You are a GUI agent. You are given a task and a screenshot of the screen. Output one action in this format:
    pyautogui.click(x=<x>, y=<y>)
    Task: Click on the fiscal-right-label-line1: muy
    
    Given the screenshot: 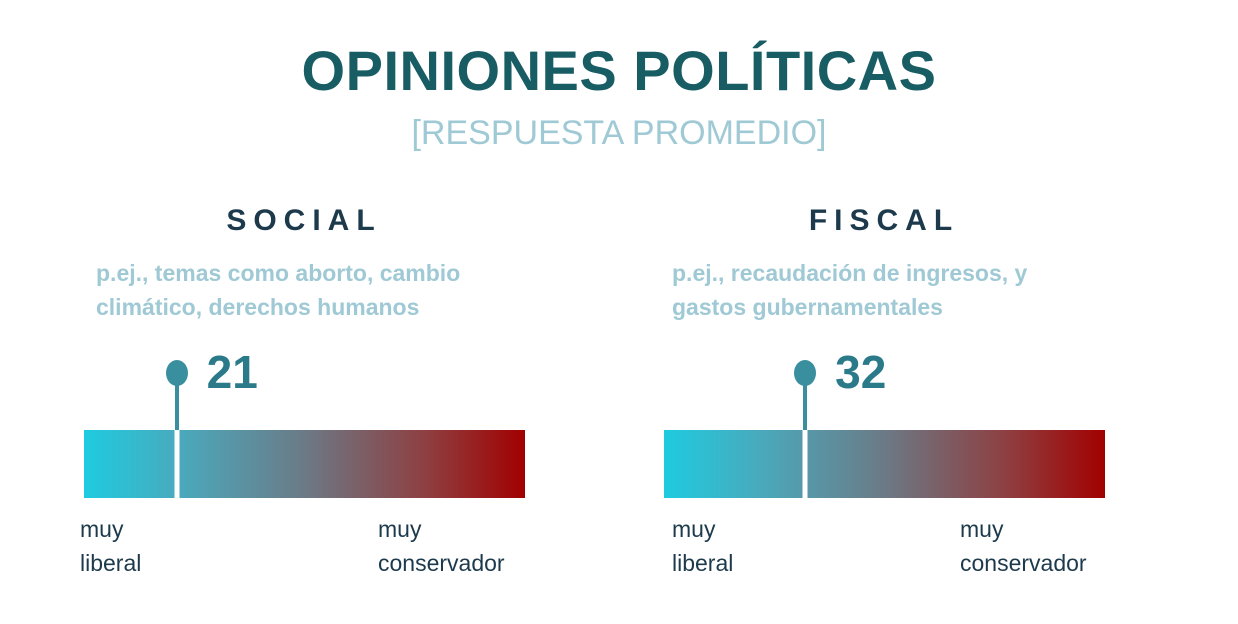 What is the action you would take?
    pyautogui.click(x=982, y=529)
    